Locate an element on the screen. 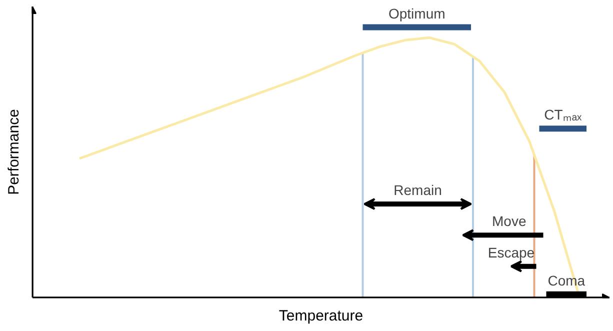 The image size is (613, 331). annotation: Coma is located at coordinates (567, 280).